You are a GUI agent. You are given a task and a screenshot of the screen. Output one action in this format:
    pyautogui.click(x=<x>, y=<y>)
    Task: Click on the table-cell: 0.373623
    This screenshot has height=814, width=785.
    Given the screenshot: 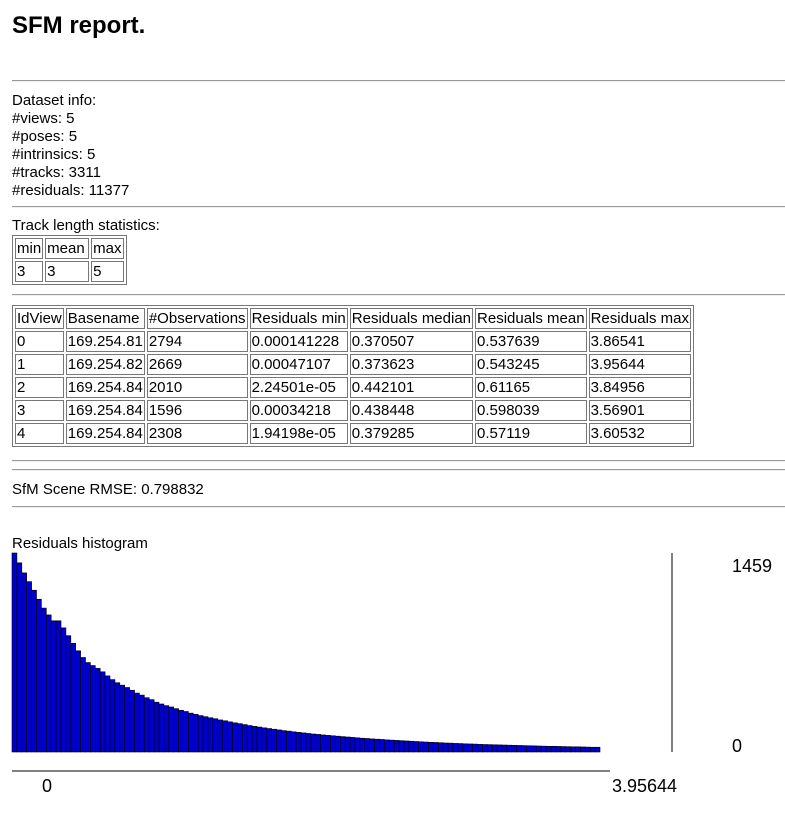 What is the action you would take?
    pyautogui.click(x=411, y=364)
    